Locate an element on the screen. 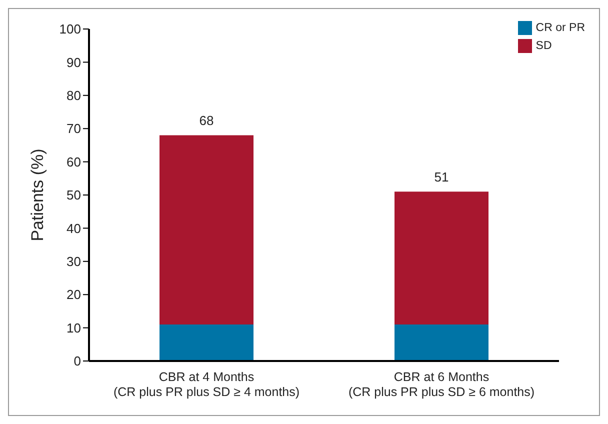 This screenshot has height=424, width=608. y-axis-title: Patients (%) is located at coordinates (38, 195).